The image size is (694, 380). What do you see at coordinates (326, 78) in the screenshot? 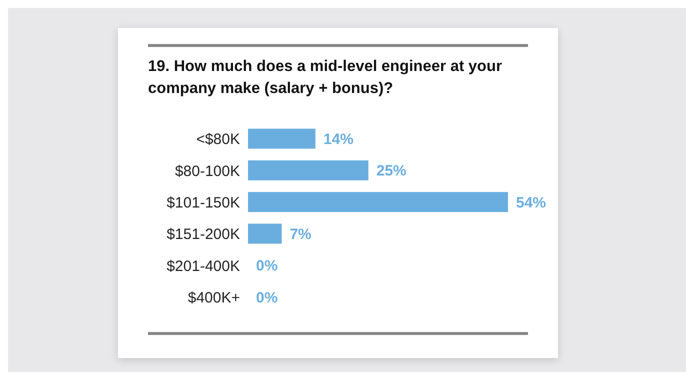
I see `chart-title: 19. How much does a mid-level engineer at your company make (salary + bonus)?` at bounding box center [326, 78].